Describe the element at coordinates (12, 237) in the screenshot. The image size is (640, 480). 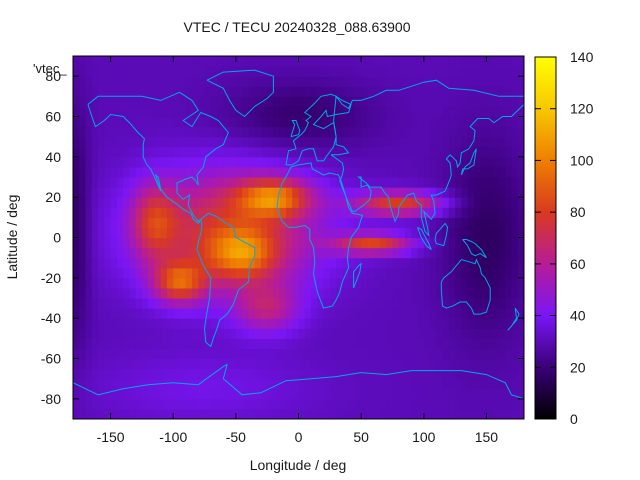
I see `y-axis-label: Latitude / deg` at that location.